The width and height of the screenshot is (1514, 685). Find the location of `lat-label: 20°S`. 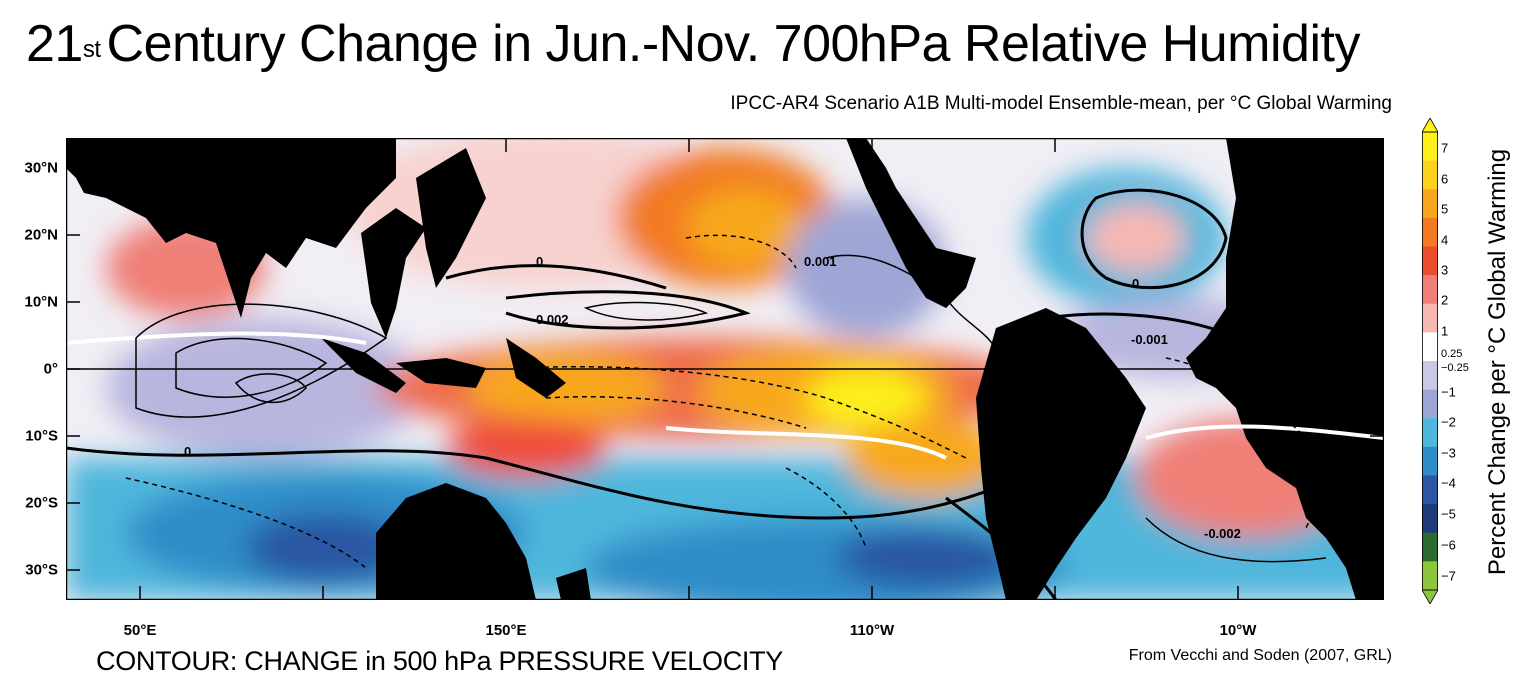

lat-label: 20°S is located at coordinates (41, 503).